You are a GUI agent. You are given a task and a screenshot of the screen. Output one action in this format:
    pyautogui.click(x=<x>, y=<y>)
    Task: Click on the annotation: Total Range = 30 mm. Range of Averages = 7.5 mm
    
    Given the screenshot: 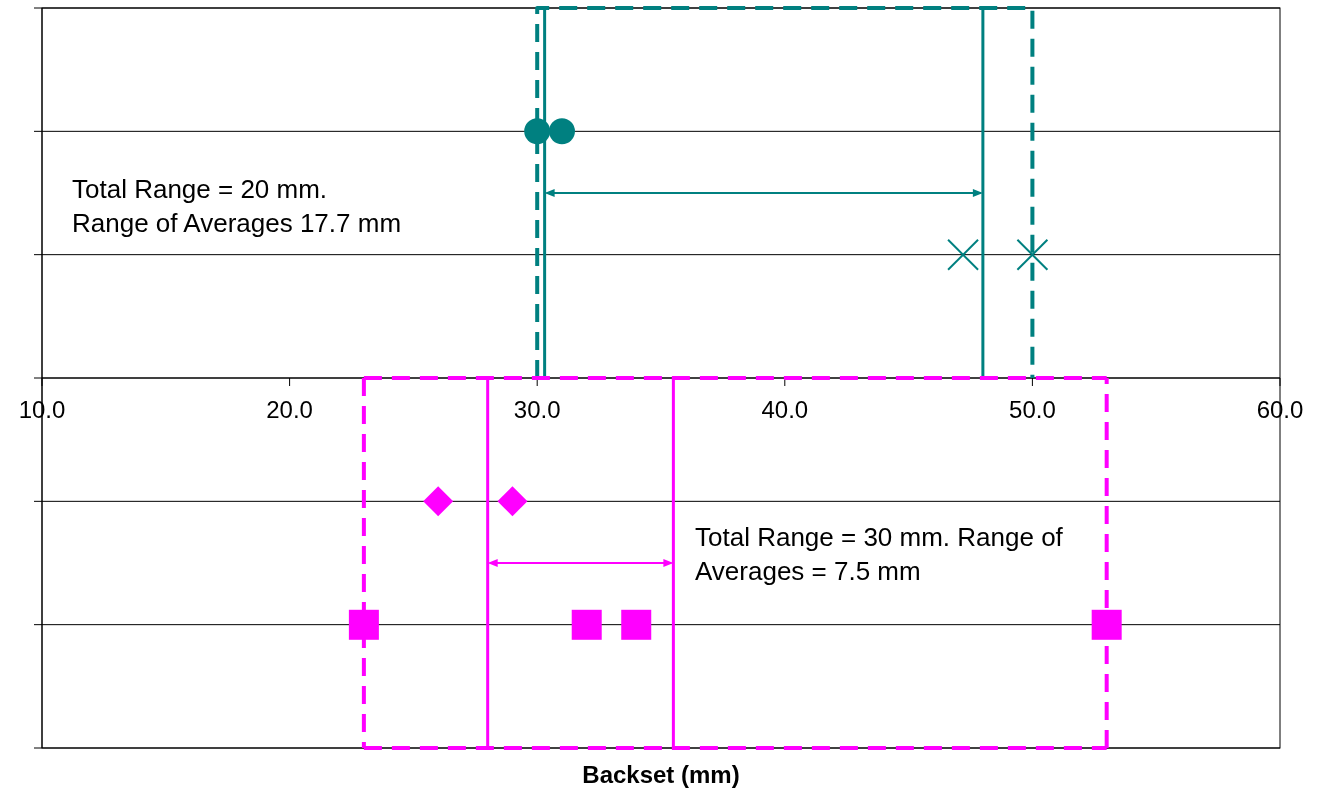 What is the action you would take?
    pyautogui.click(x=879, y=554)
    